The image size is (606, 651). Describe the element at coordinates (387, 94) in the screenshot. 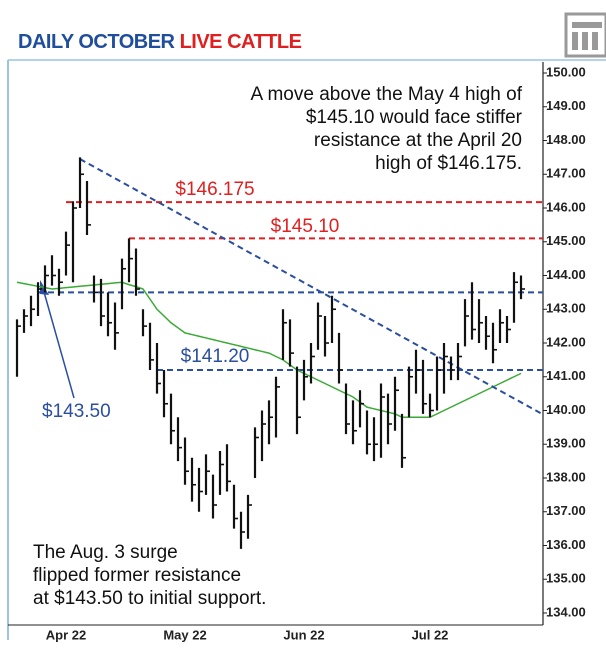

I see `annotation: A move above the May 4 high of` at that location.